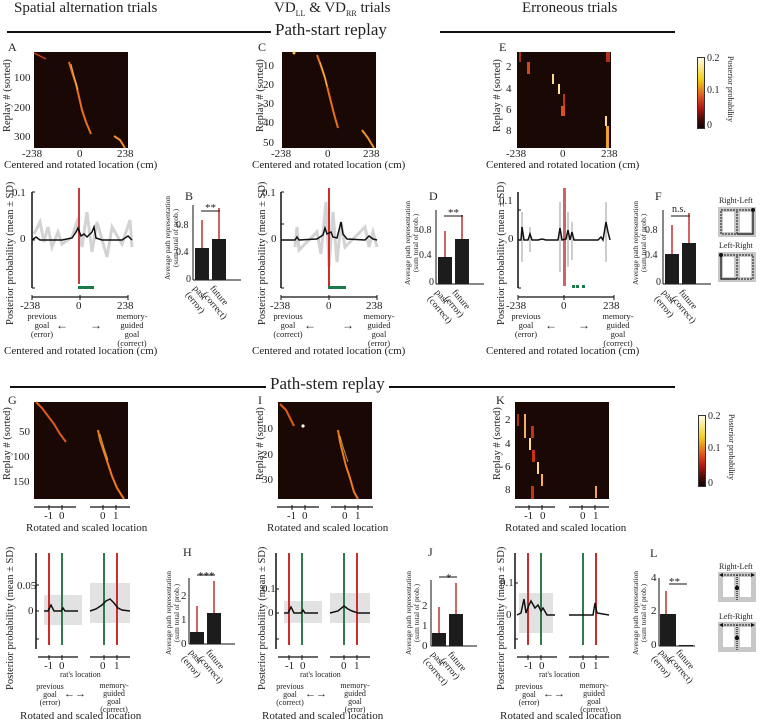  I want to click on k-xaxis, so click(562, 507).